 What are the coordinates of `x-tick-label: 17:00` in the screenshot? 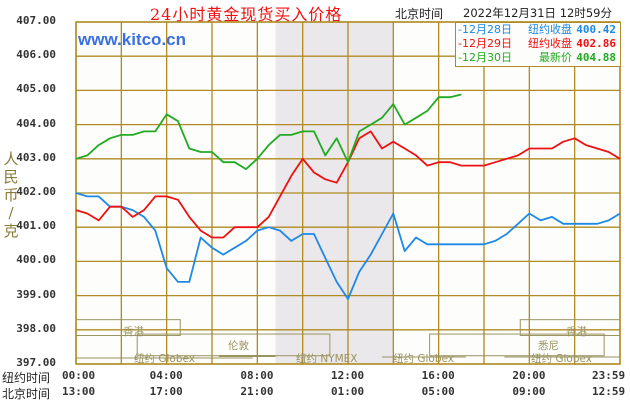 It's located at (166, 391).